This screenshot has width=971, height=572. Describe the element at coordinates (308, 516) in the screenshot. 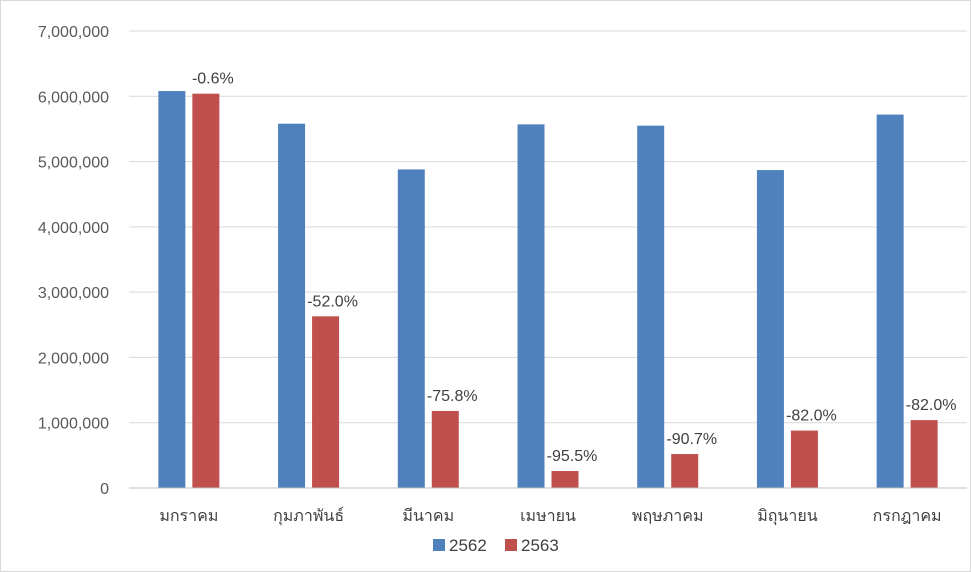

I see `x-category-label: กุมภาพันธ์` at that location.